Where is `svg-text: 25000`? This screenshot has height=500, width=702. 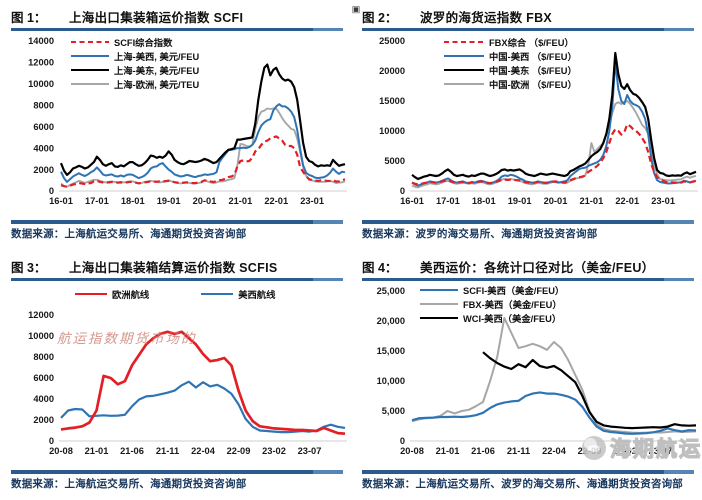 svg-text: 25000 is located at coordinates (392, 41).